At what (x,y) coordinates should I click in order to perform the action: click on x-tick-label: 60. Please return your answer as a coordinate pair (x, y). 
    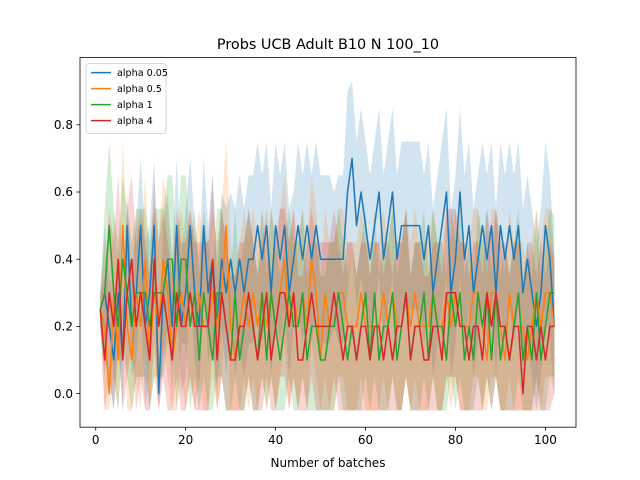
    Looking at the image, I should click on (365, 440).